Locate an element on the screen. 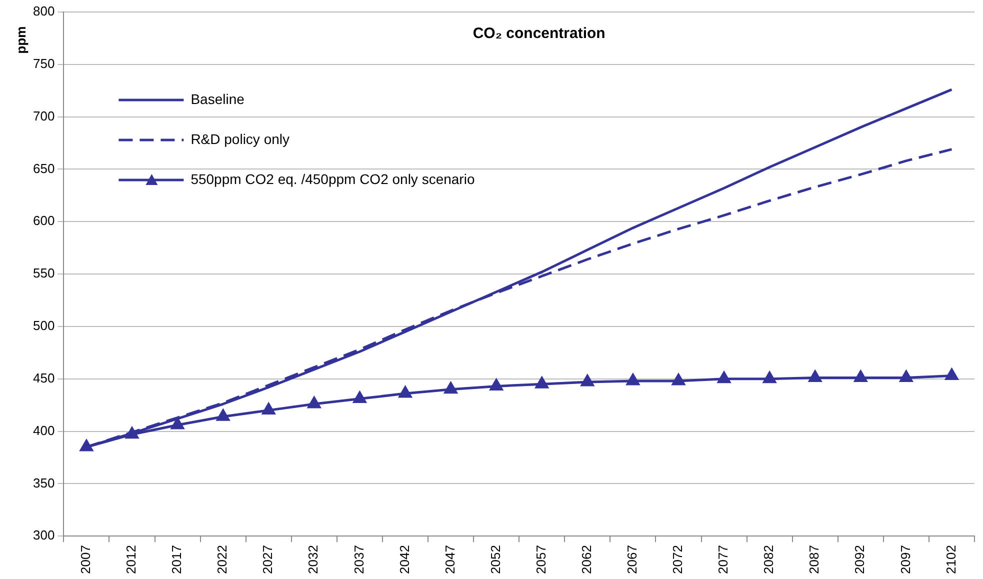  legend-label: 550ppm CO2 eq. /450ppm CO2 only scenario is located at coordinates (332, 178).